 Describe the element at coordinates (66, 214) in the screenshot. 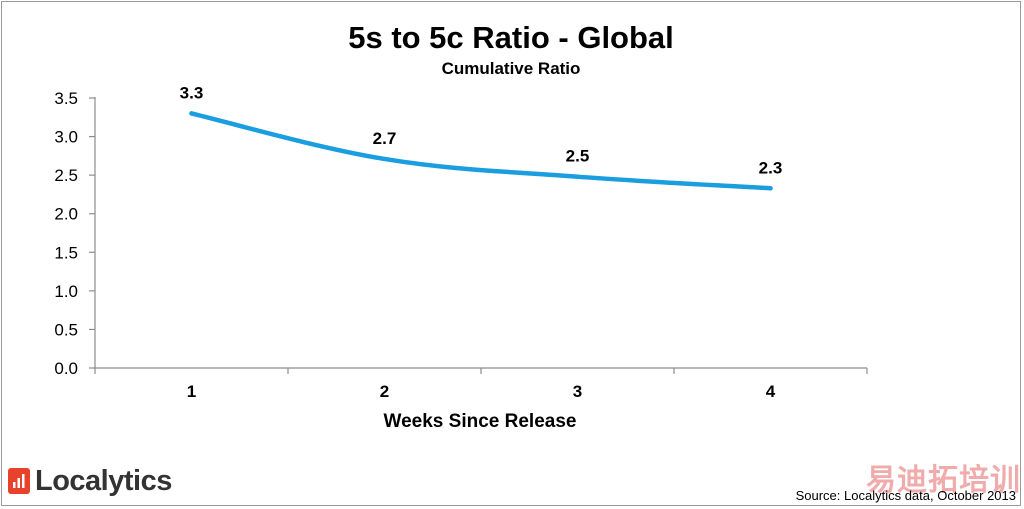

I see `y-tick-label: 2.0` at that location.